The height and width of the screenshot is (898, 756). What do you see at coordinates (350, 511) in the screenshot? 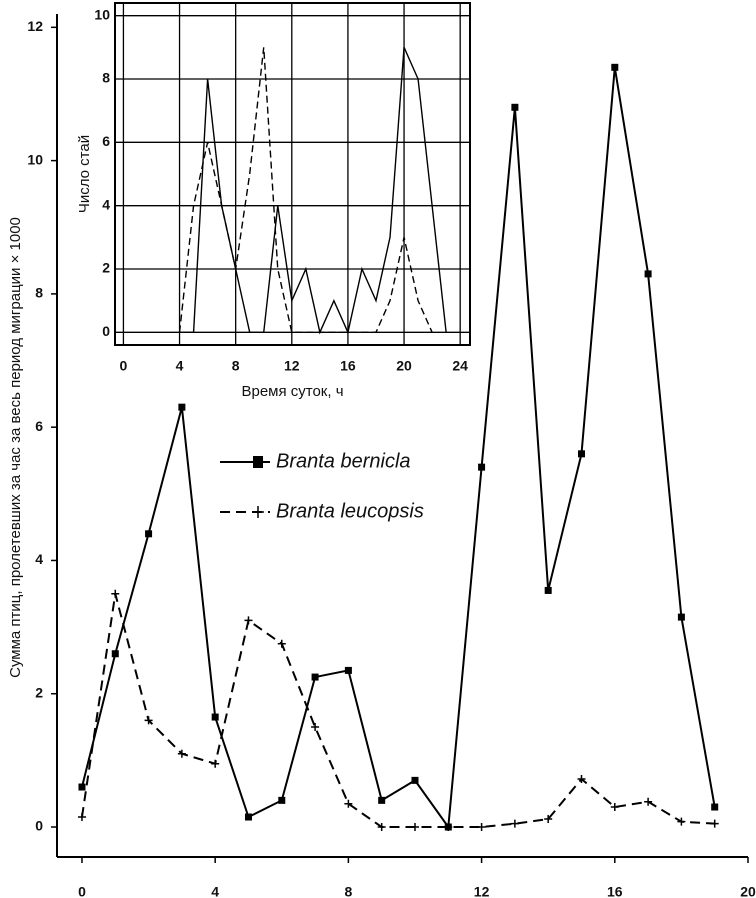
I see `legend-label: Branta leucopsis` at bounding box center [350, 511].